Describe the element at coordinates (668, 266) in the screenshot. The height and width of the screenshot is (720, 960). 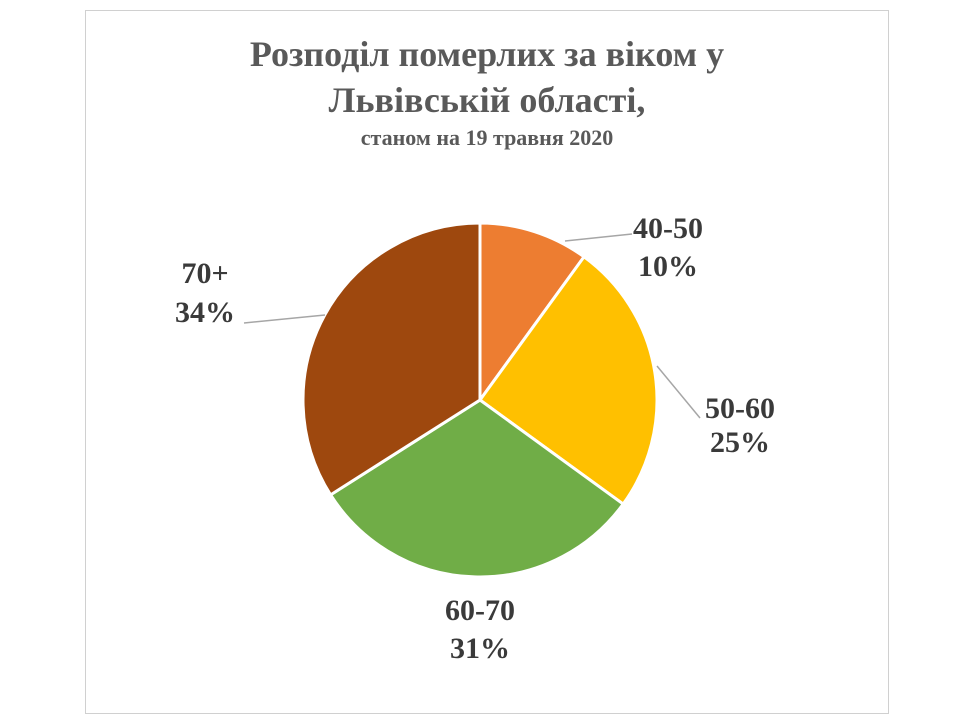
I see `data-label-percent-40-50: 10%` at that location.